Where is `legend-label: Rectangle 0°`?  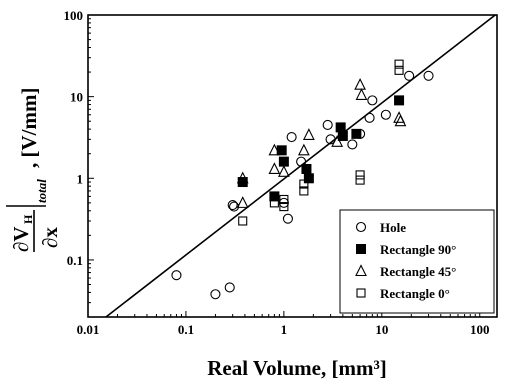
legend-label: Rectangle 0° is located at coordinates (415, 293).